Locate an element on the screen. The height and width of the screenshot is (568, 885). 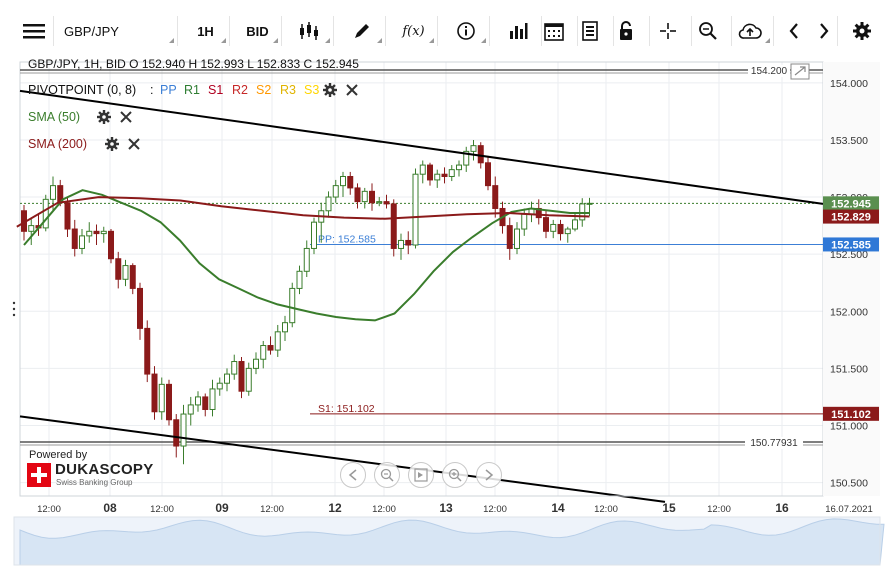
lock-icon is located at coordinates (625, 30).